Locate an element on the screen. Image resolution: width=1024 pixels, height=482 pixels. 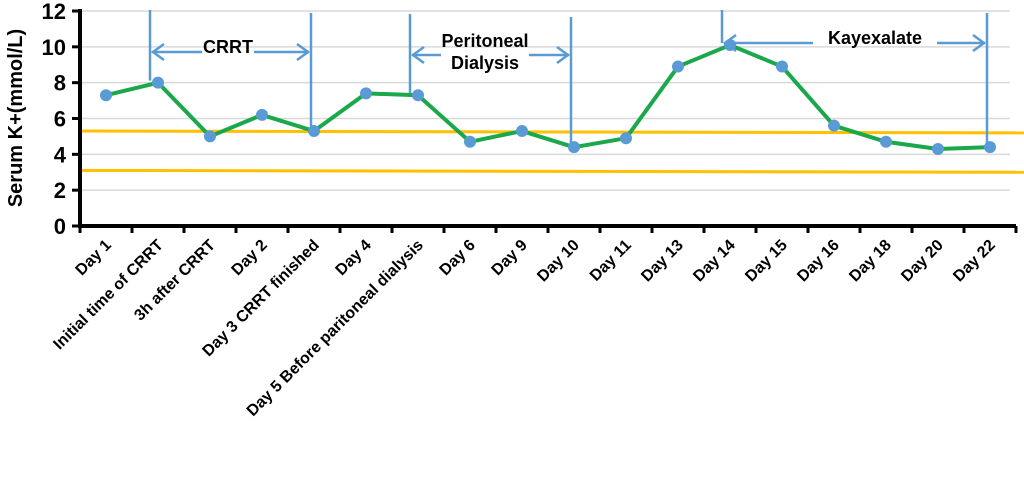
y-tick-label: 2 is located at coordinates (60, 190).